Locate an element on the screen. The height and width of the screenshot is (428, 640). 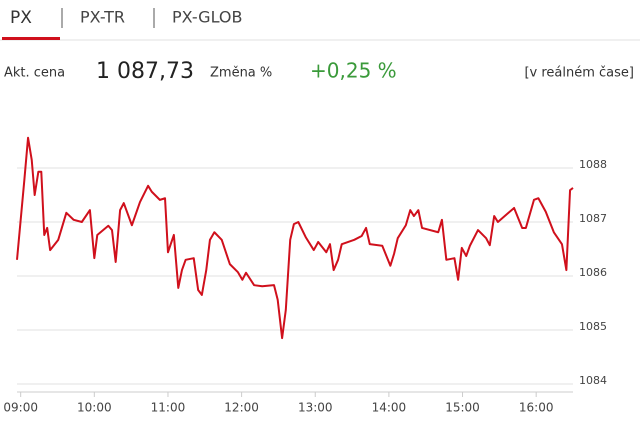
change: +0,25 % is located at coordinates (353, 71).